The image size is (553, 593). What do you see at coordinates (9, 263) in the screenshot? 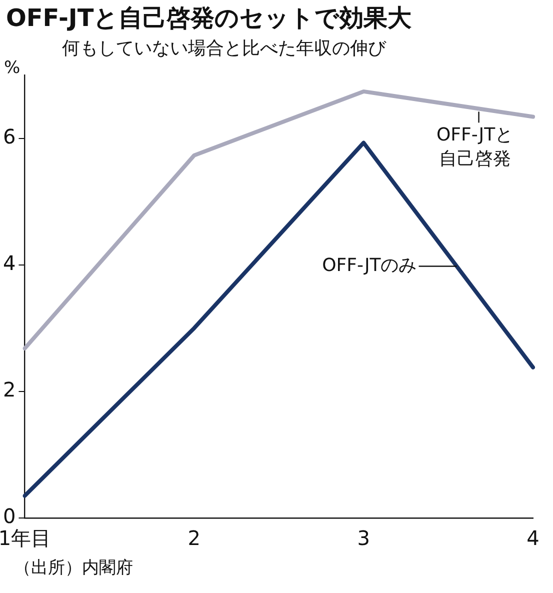
I see `y-tick-label: 4` at bounding box center [9, 263].